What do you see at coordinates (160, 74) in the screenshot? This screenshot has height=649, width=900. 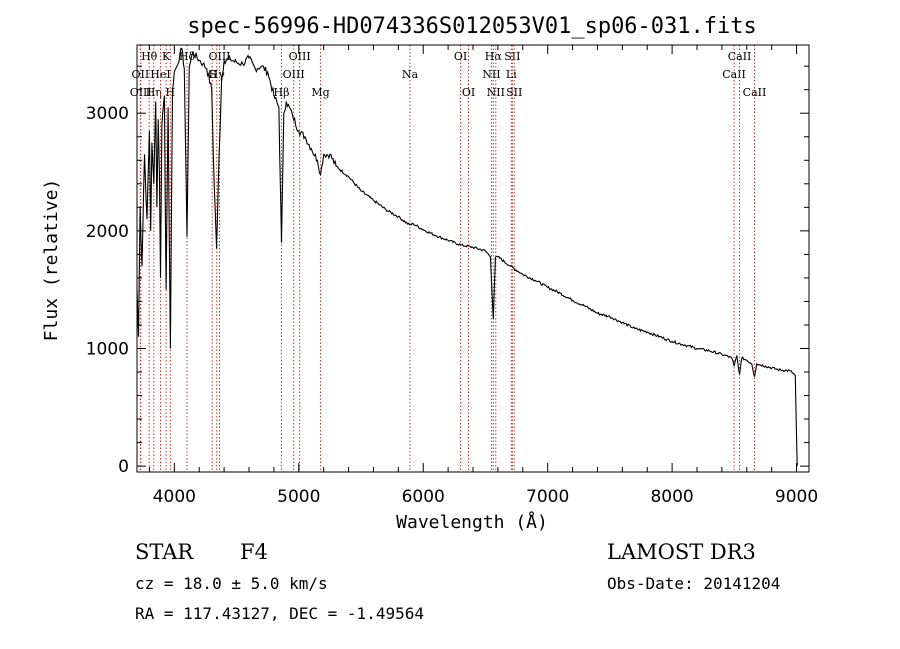 I see `marker-label: HeI` at bounding box center [160, 74].